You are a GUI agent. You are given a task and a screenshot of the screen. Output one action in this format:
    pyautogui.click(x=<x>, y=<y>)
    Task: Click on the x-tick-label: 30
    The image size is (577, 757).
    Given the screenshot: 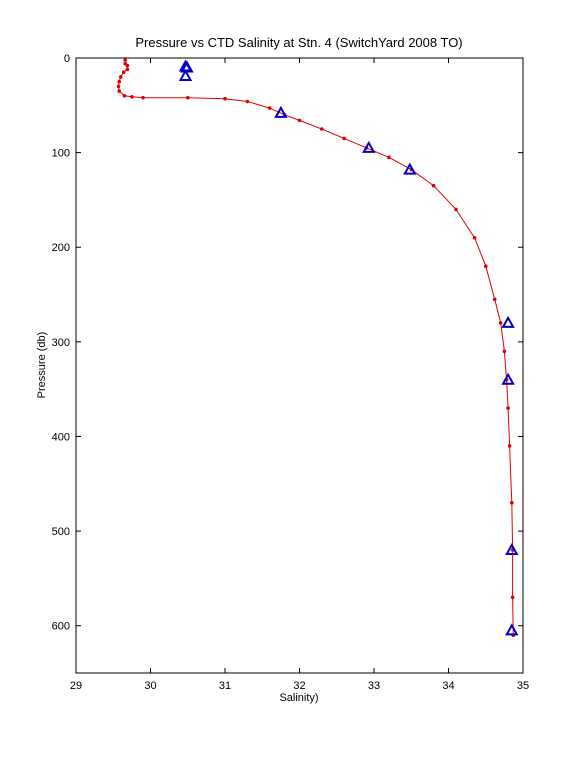 What is the action you would take?
    pyautogui.click(x=150, y=686)
    